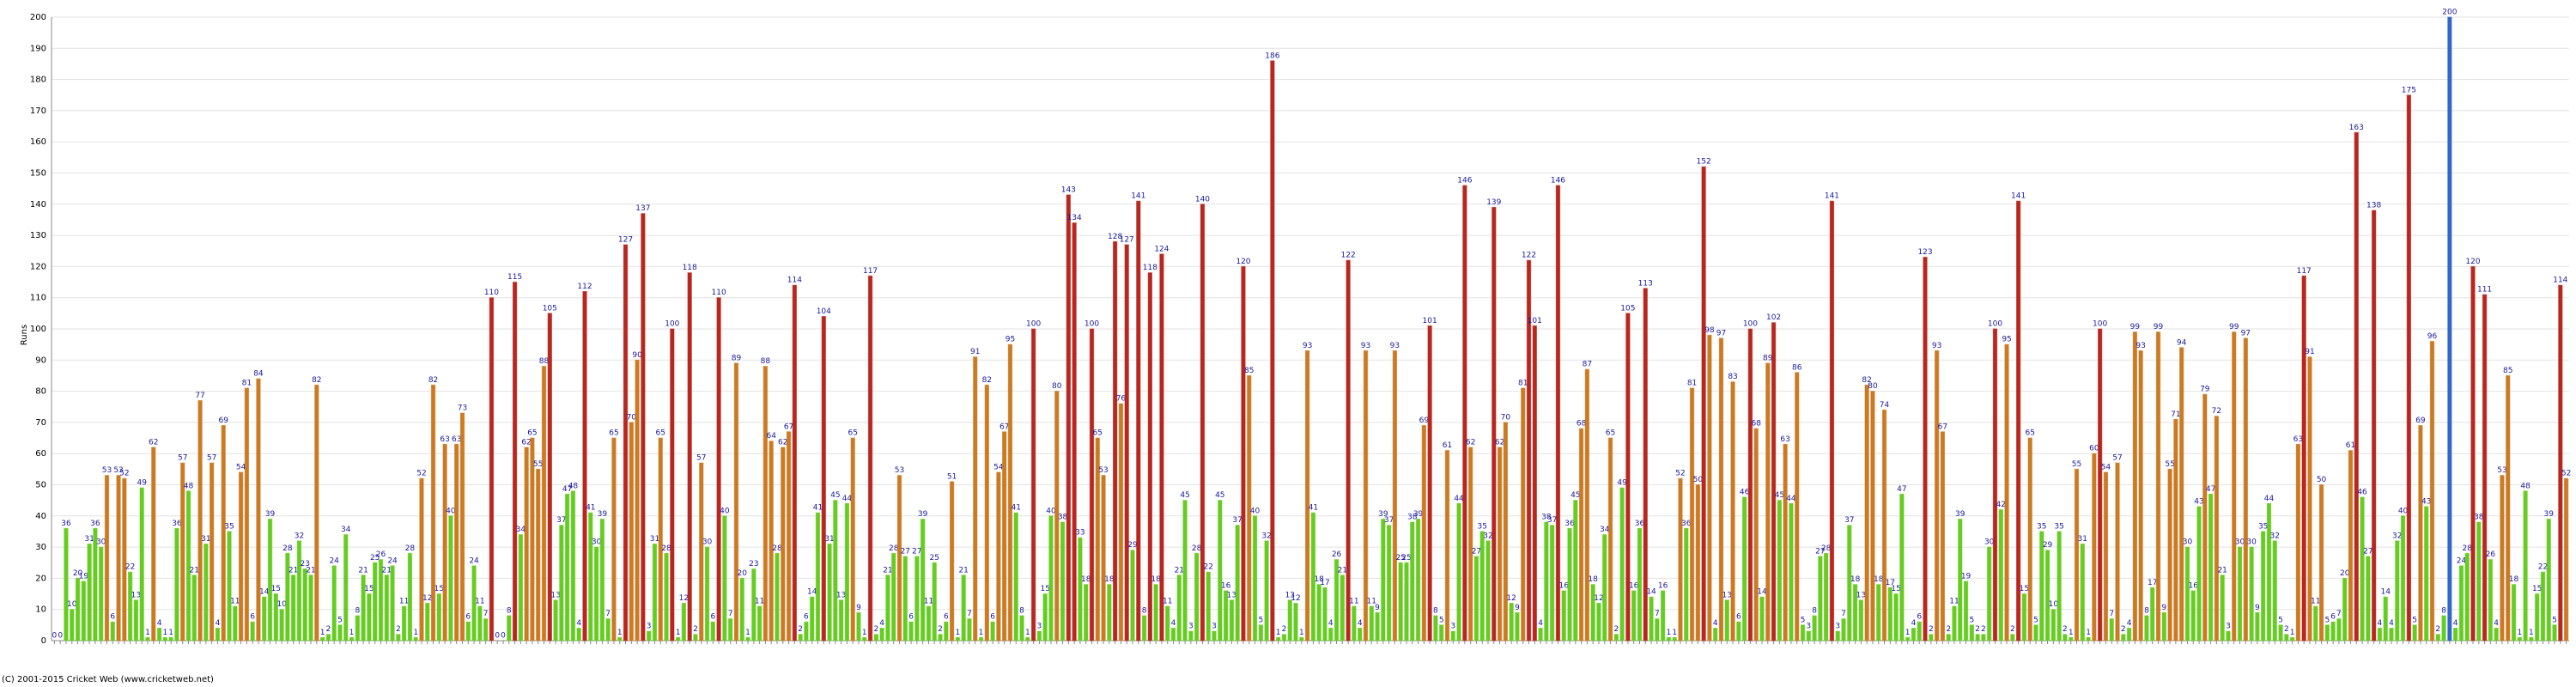 The height and width of the screenshot is (687, 2576). What do you see at coordinates (439, 589) in the screenshot?
I see `value-label: 15` at bounding box center [439, 589].